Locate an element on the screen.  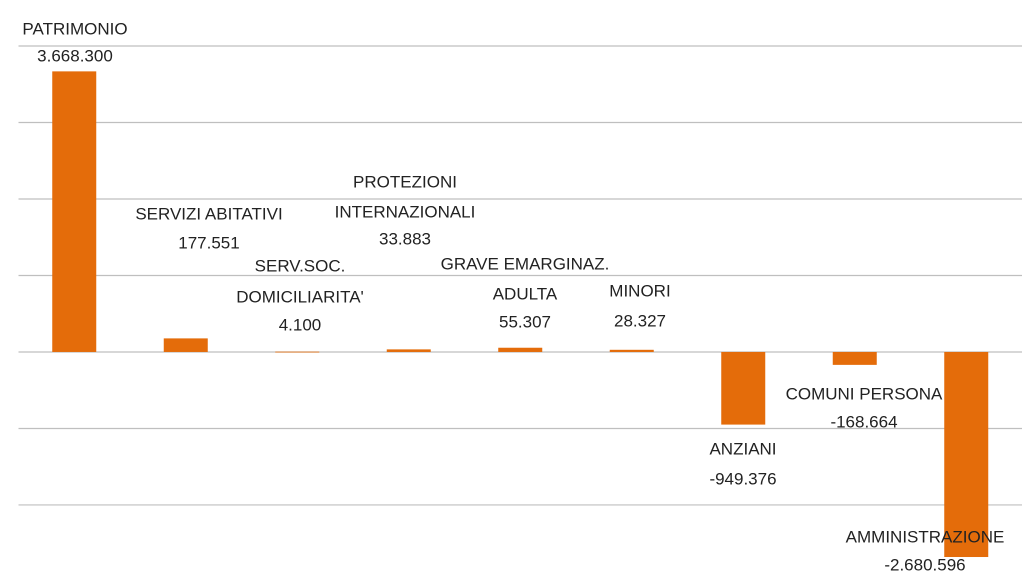
category-label: MINORI is located at coordinates (639, 290).